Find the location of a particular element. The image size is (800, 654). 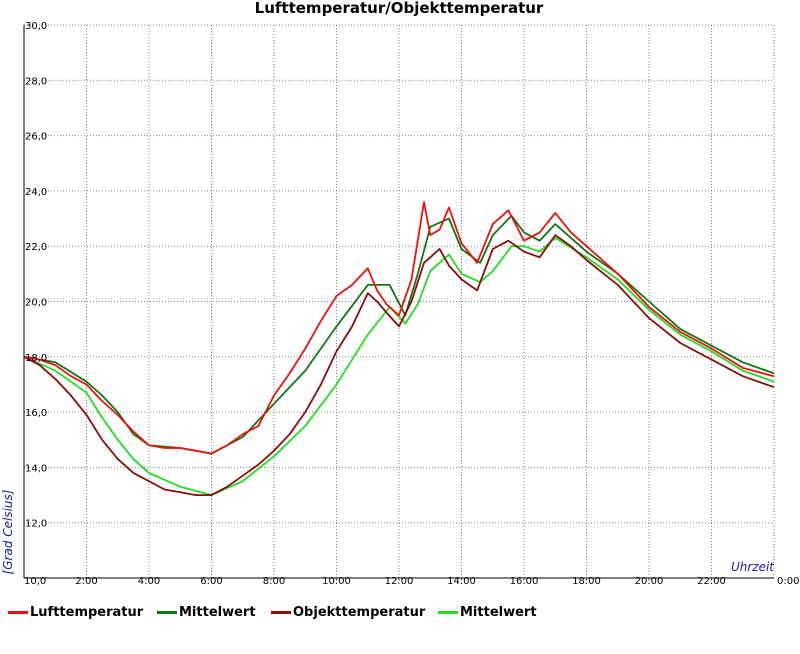

x-tick-label: 12:00 is located at coordinates (399, 581).